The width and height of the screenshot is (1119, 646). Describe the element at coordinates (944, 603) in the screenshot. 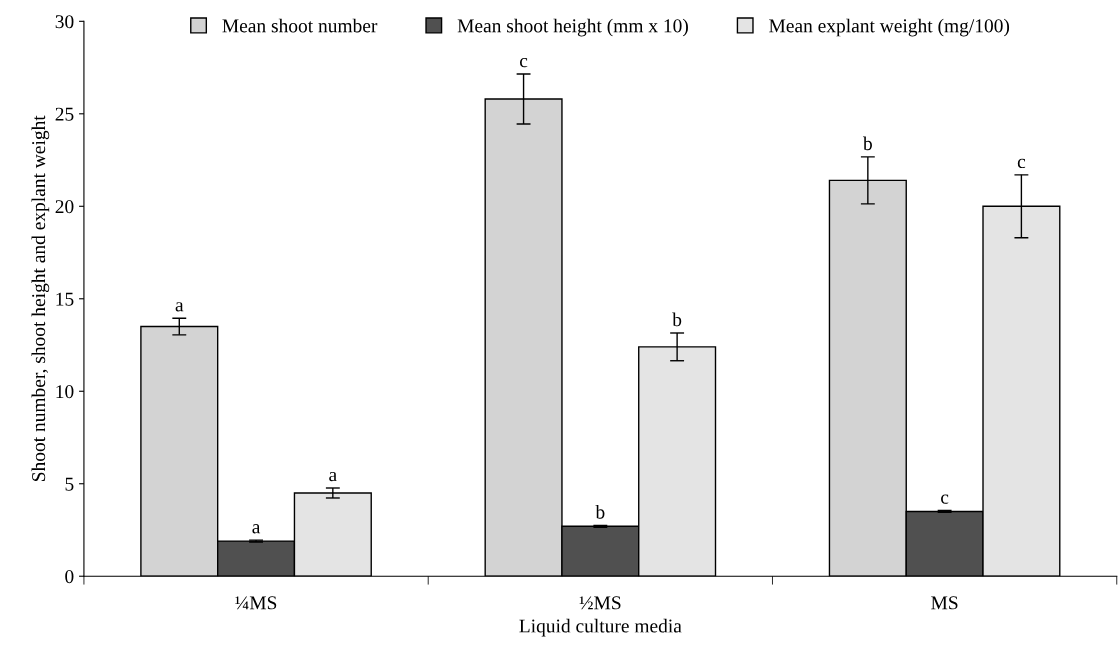

I see `x-tick-label: MS` at that location.